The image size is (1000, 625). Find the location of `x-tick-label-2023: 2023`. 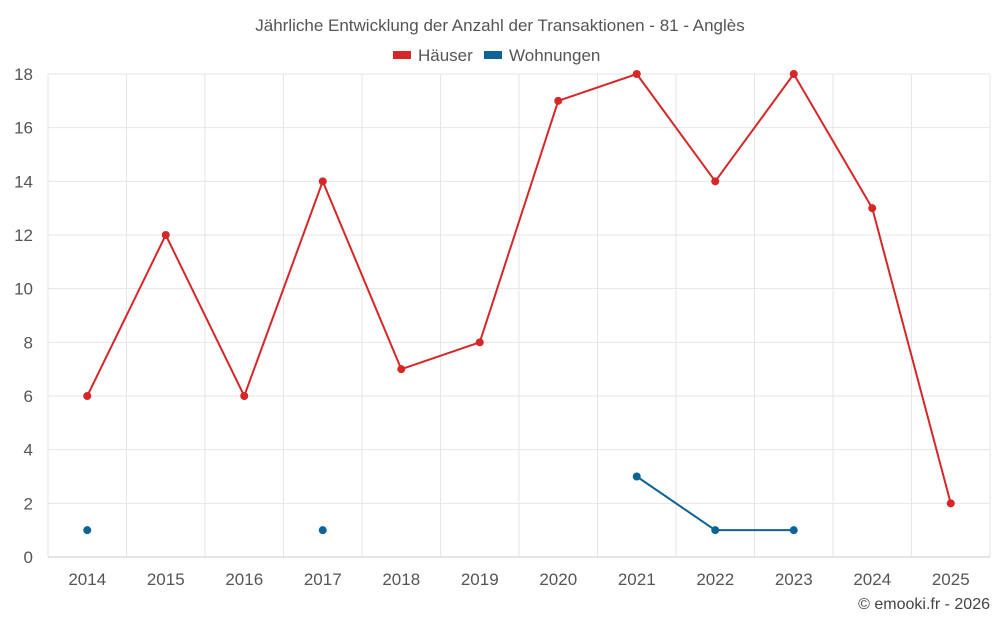

x-tick-label-2023: 2023 is located at coordinates (794, 579).